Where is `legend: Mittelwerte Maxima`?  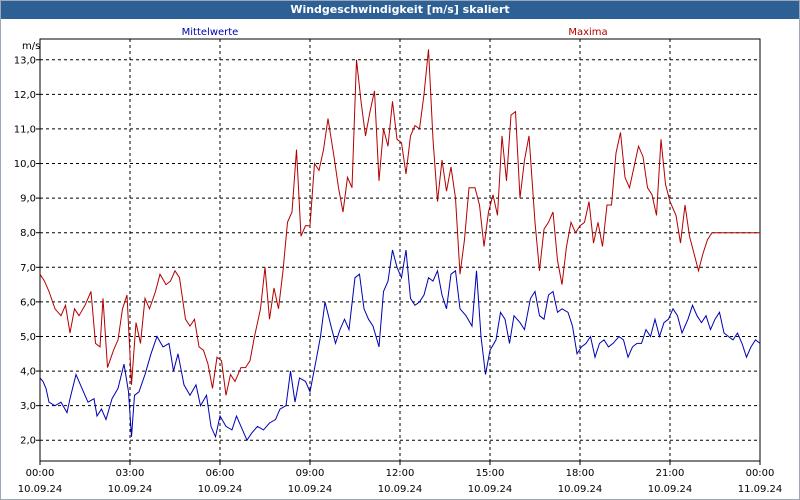
legend: Mittelwerte Maxima is located at coordinates (395, 32).